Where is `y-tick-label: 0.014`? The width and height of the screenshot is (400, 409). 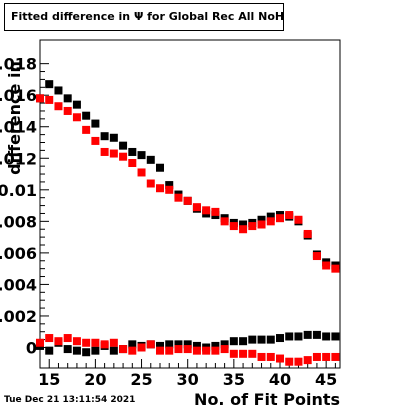 y-tick-label: 0.014 is located at coordinates (18, 127).